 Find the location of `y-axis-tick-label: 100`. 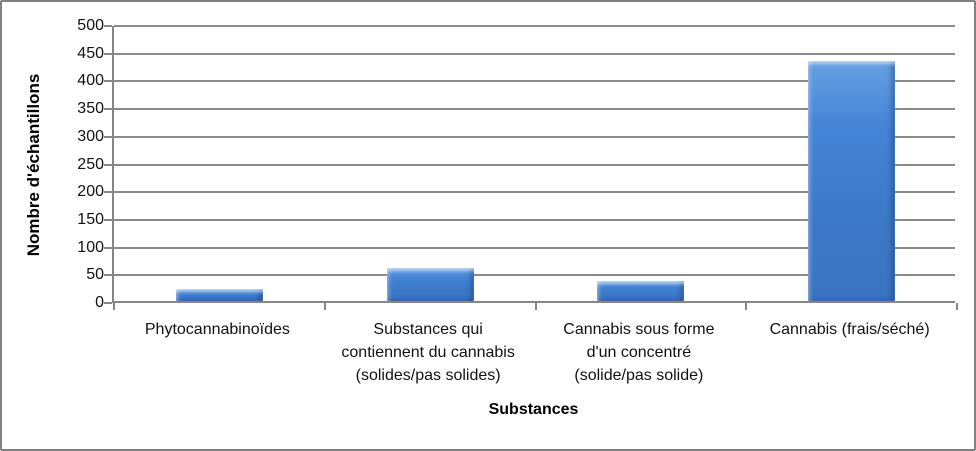

y-axis-tick-label: 100 is located at coordinates (90, 247).